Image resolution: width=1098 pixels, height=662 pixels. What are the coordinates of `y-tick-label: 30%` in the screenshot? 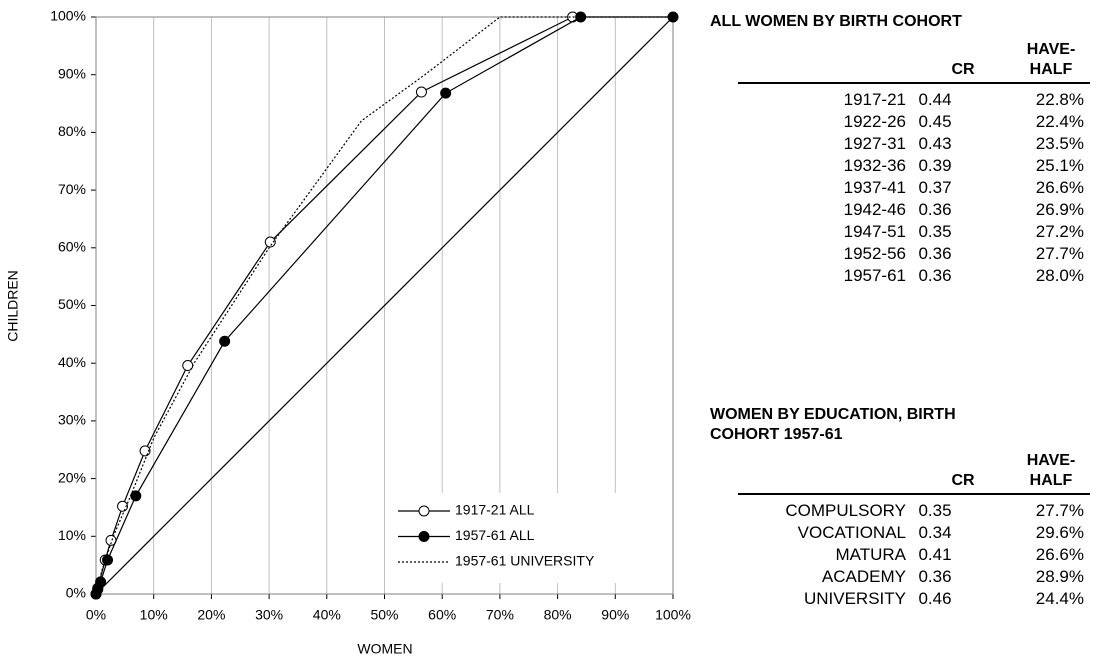 It's located at (72, 420).